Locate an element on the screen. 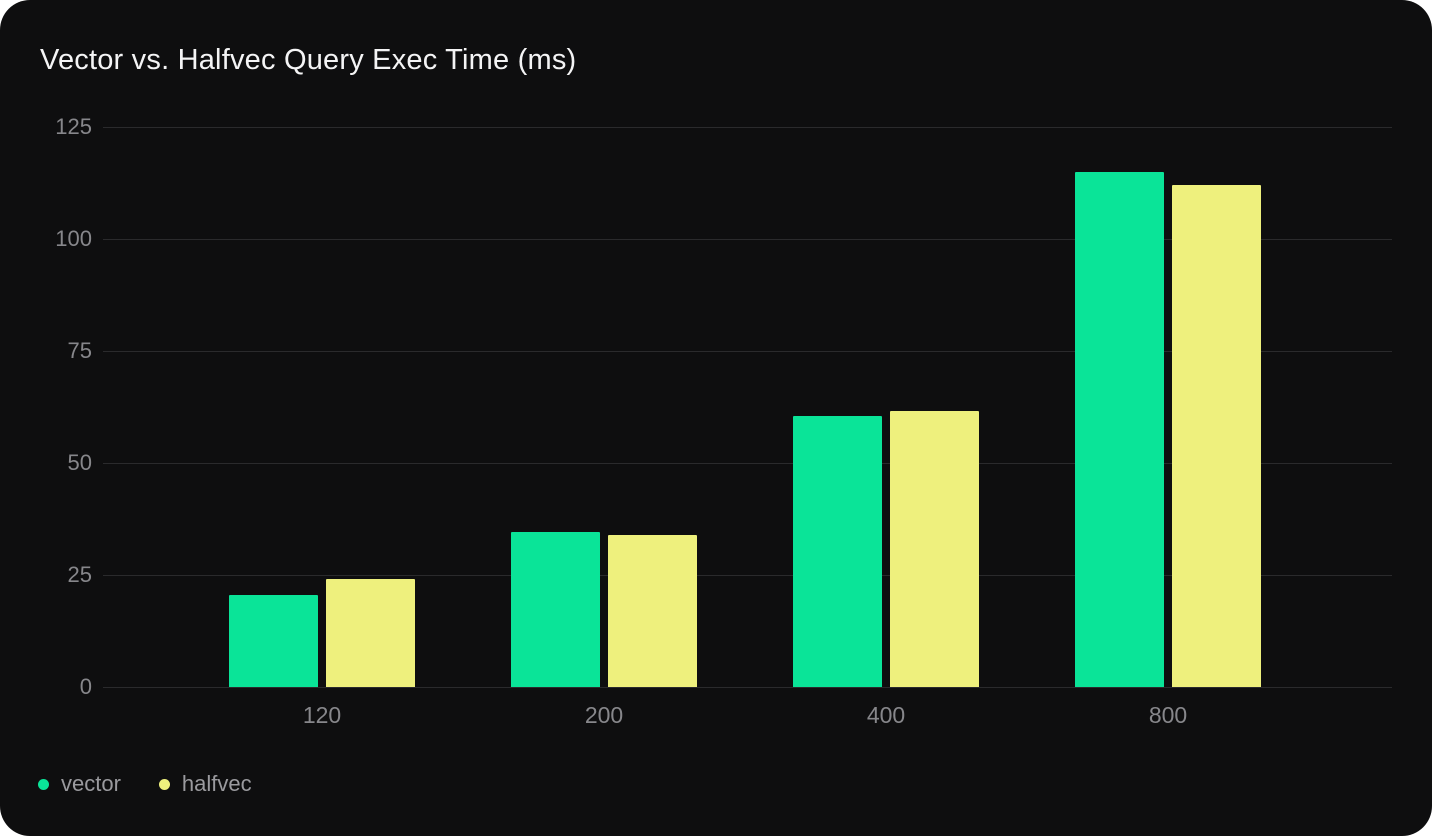  y-tick-label: 75 is located at coordinates (79, 350).